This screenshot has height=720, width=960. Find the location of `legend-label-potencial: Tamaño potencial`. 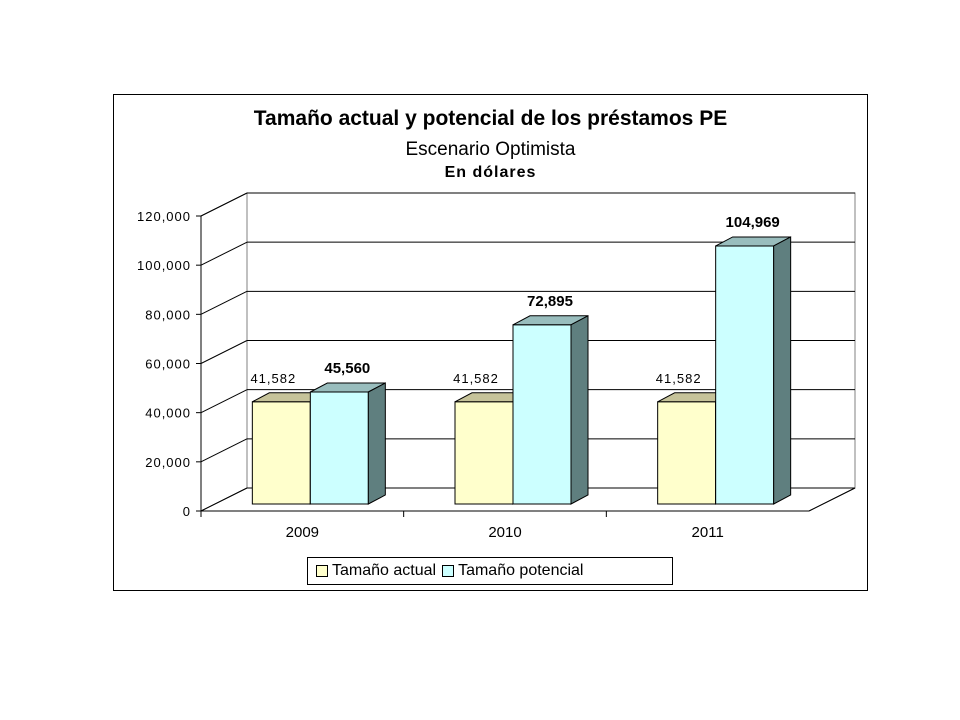

legend-label-potencial: Tamaño potencial is located at coordinates (521, 570).